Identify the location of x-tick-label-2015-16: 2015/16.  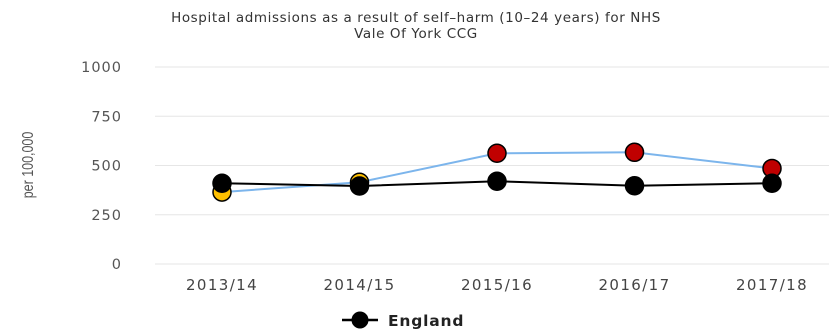
(497, 285).